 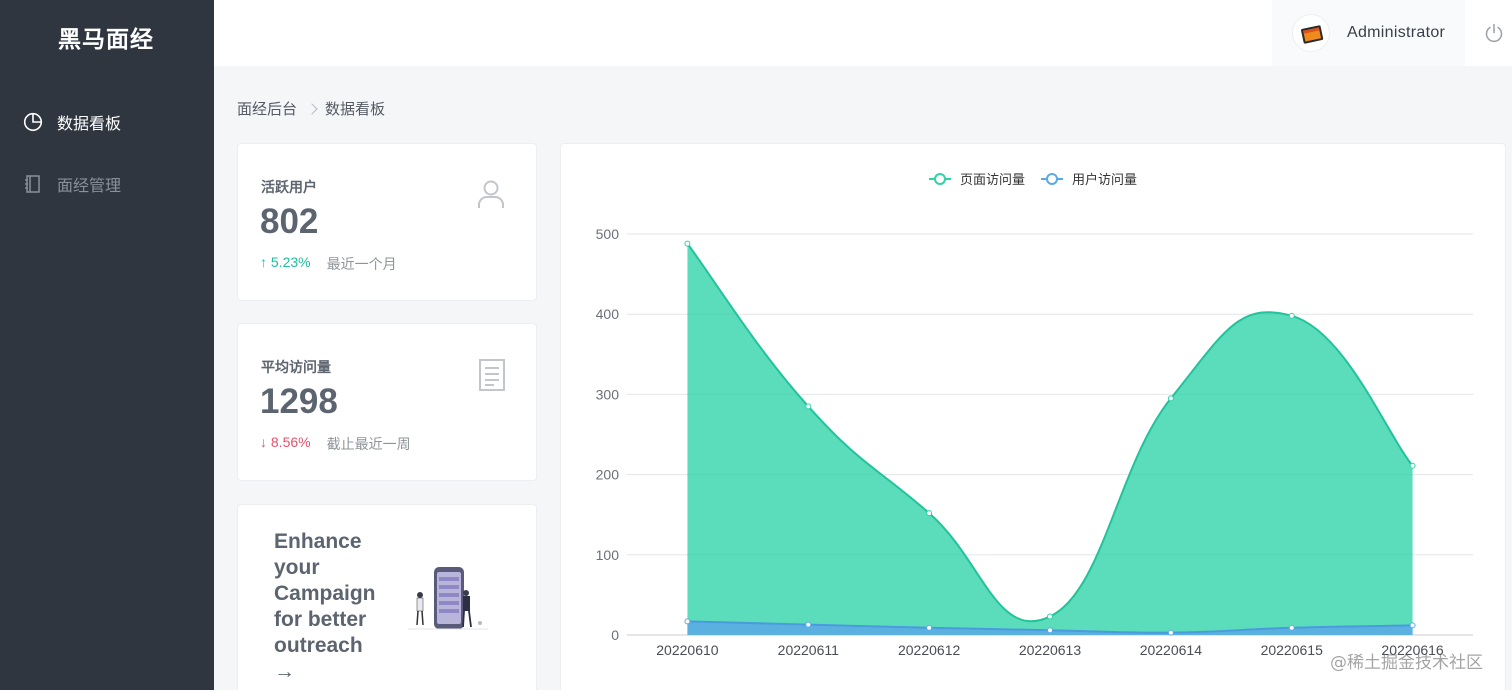 I want to click on breadcrumb: 面经后台 数据看板, so click(x=311, y=108).